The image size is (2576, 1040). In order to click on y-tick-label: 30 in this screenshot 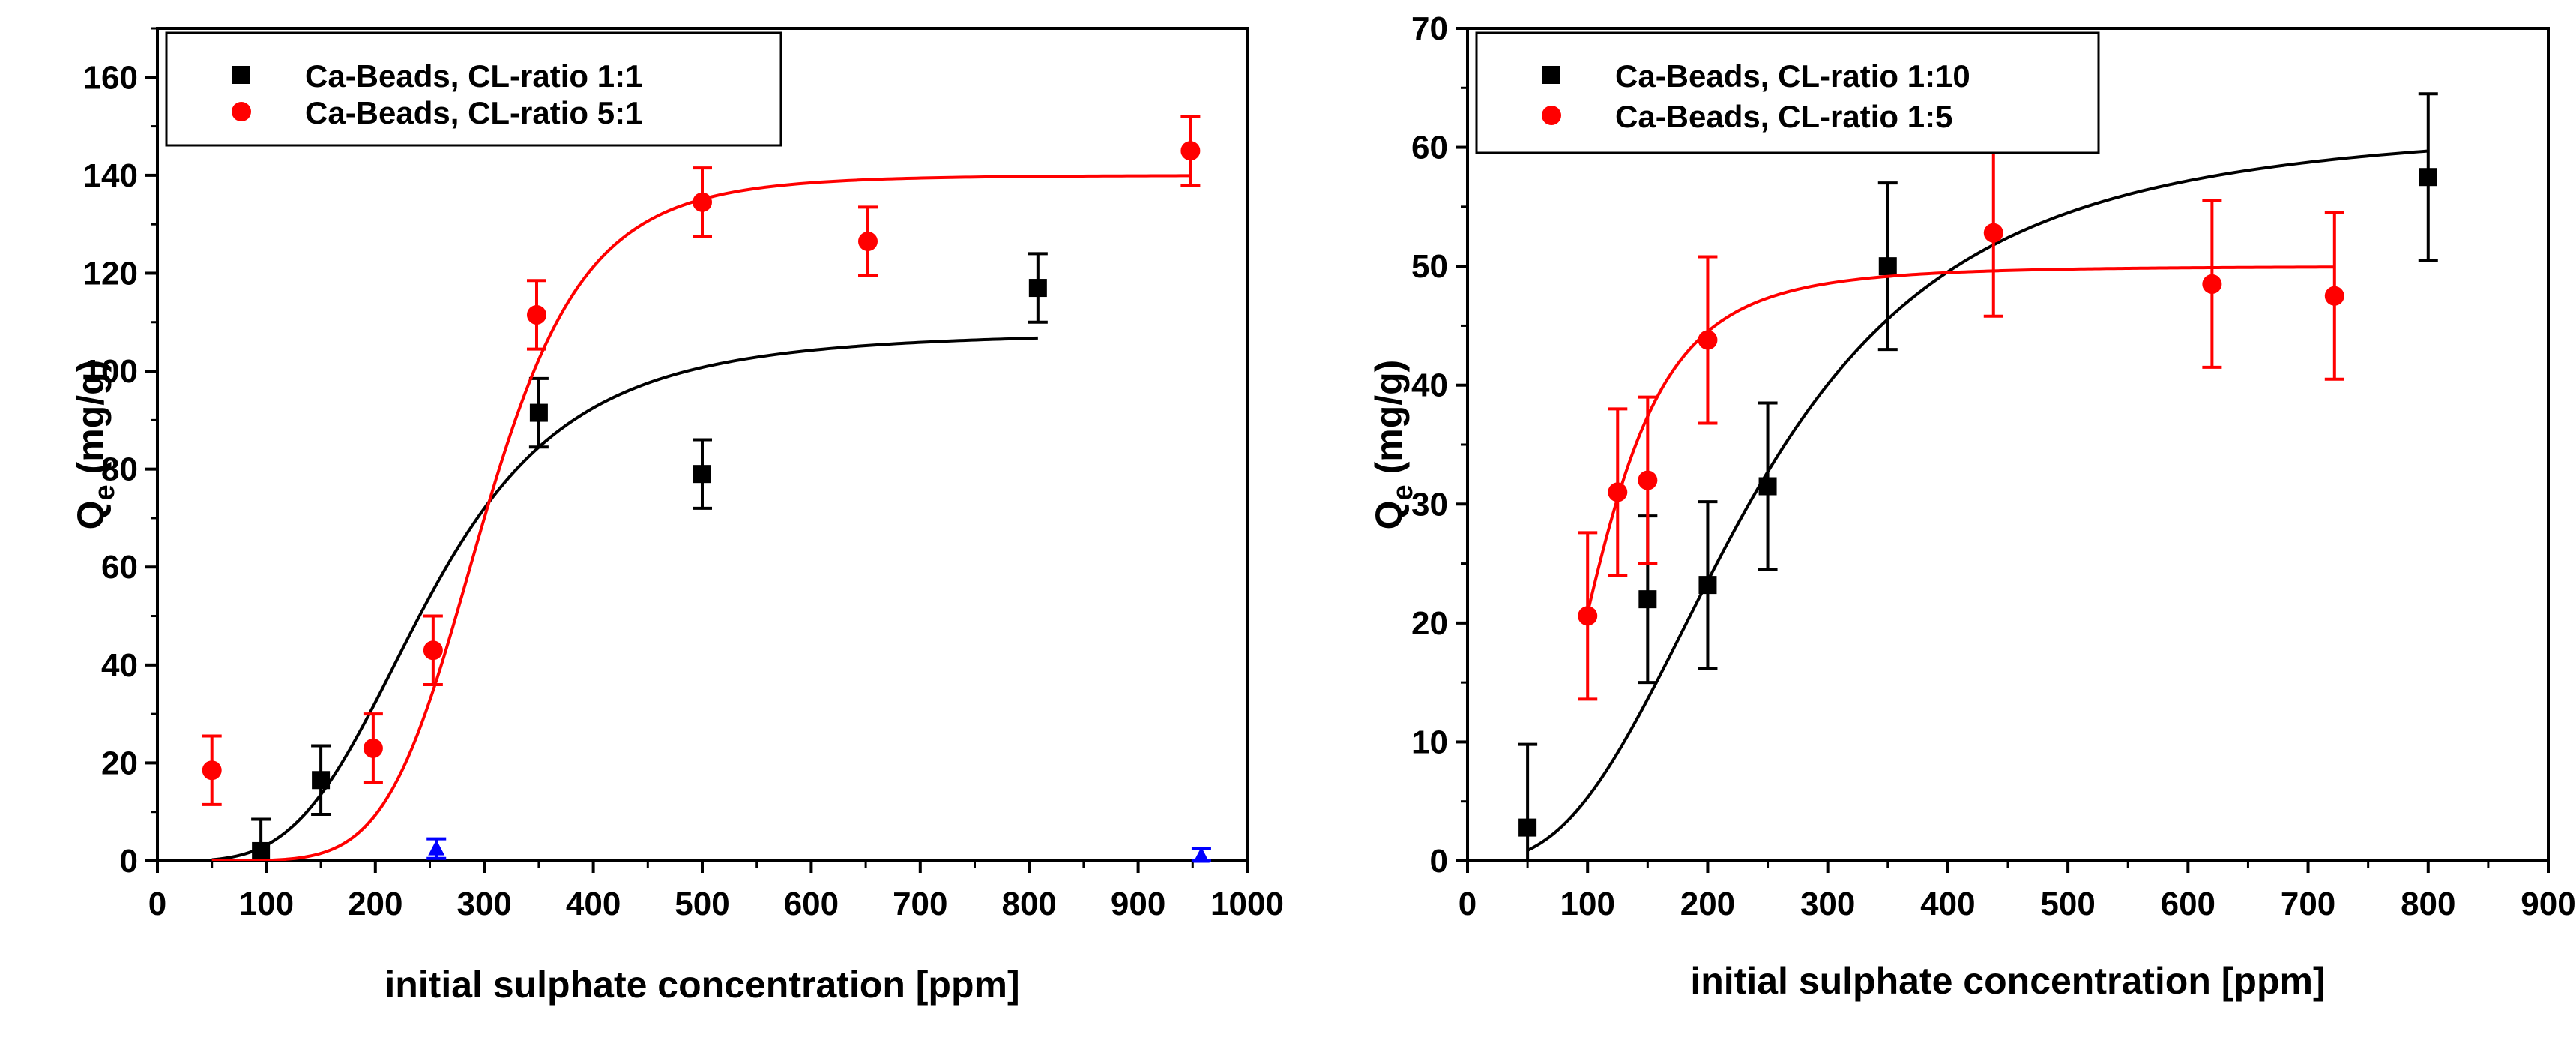, I will do `click(1430, 504)`.